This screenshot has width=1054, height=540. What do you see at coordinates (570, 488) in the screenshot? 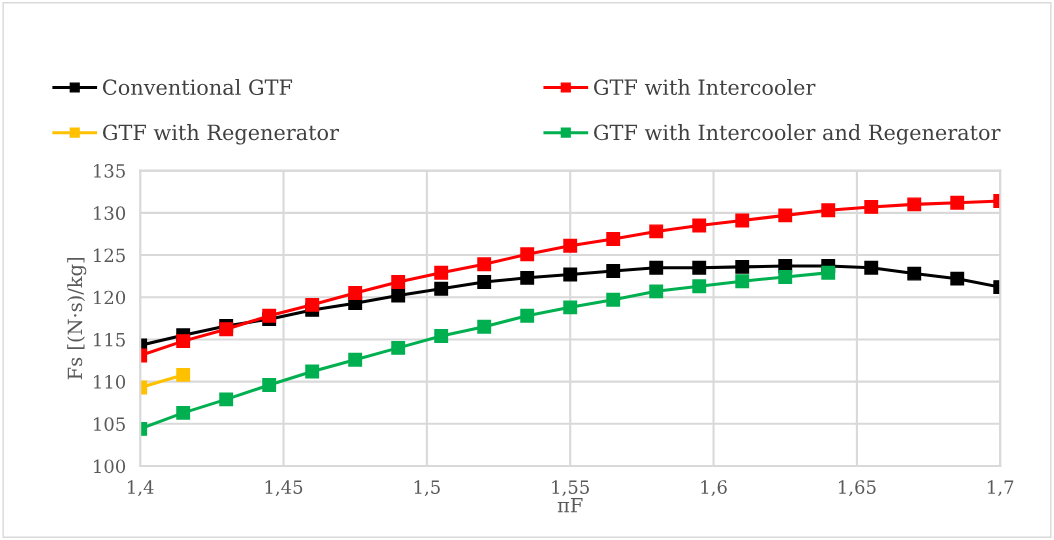
I see `x-tick-label: 1,55` at bounding box center [570, 488].